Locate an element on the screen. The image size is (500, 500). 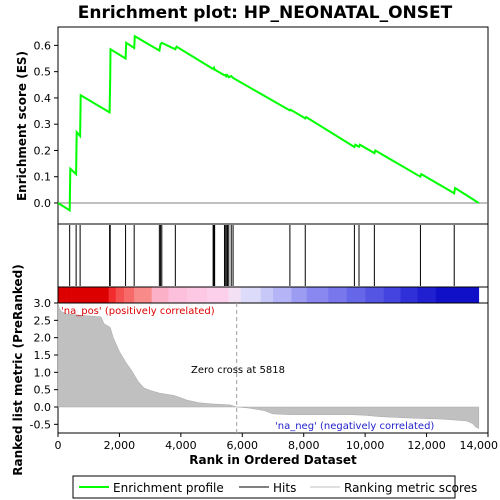
metric-y-tick-label: 1.5 is located at coordinates (43, 355).